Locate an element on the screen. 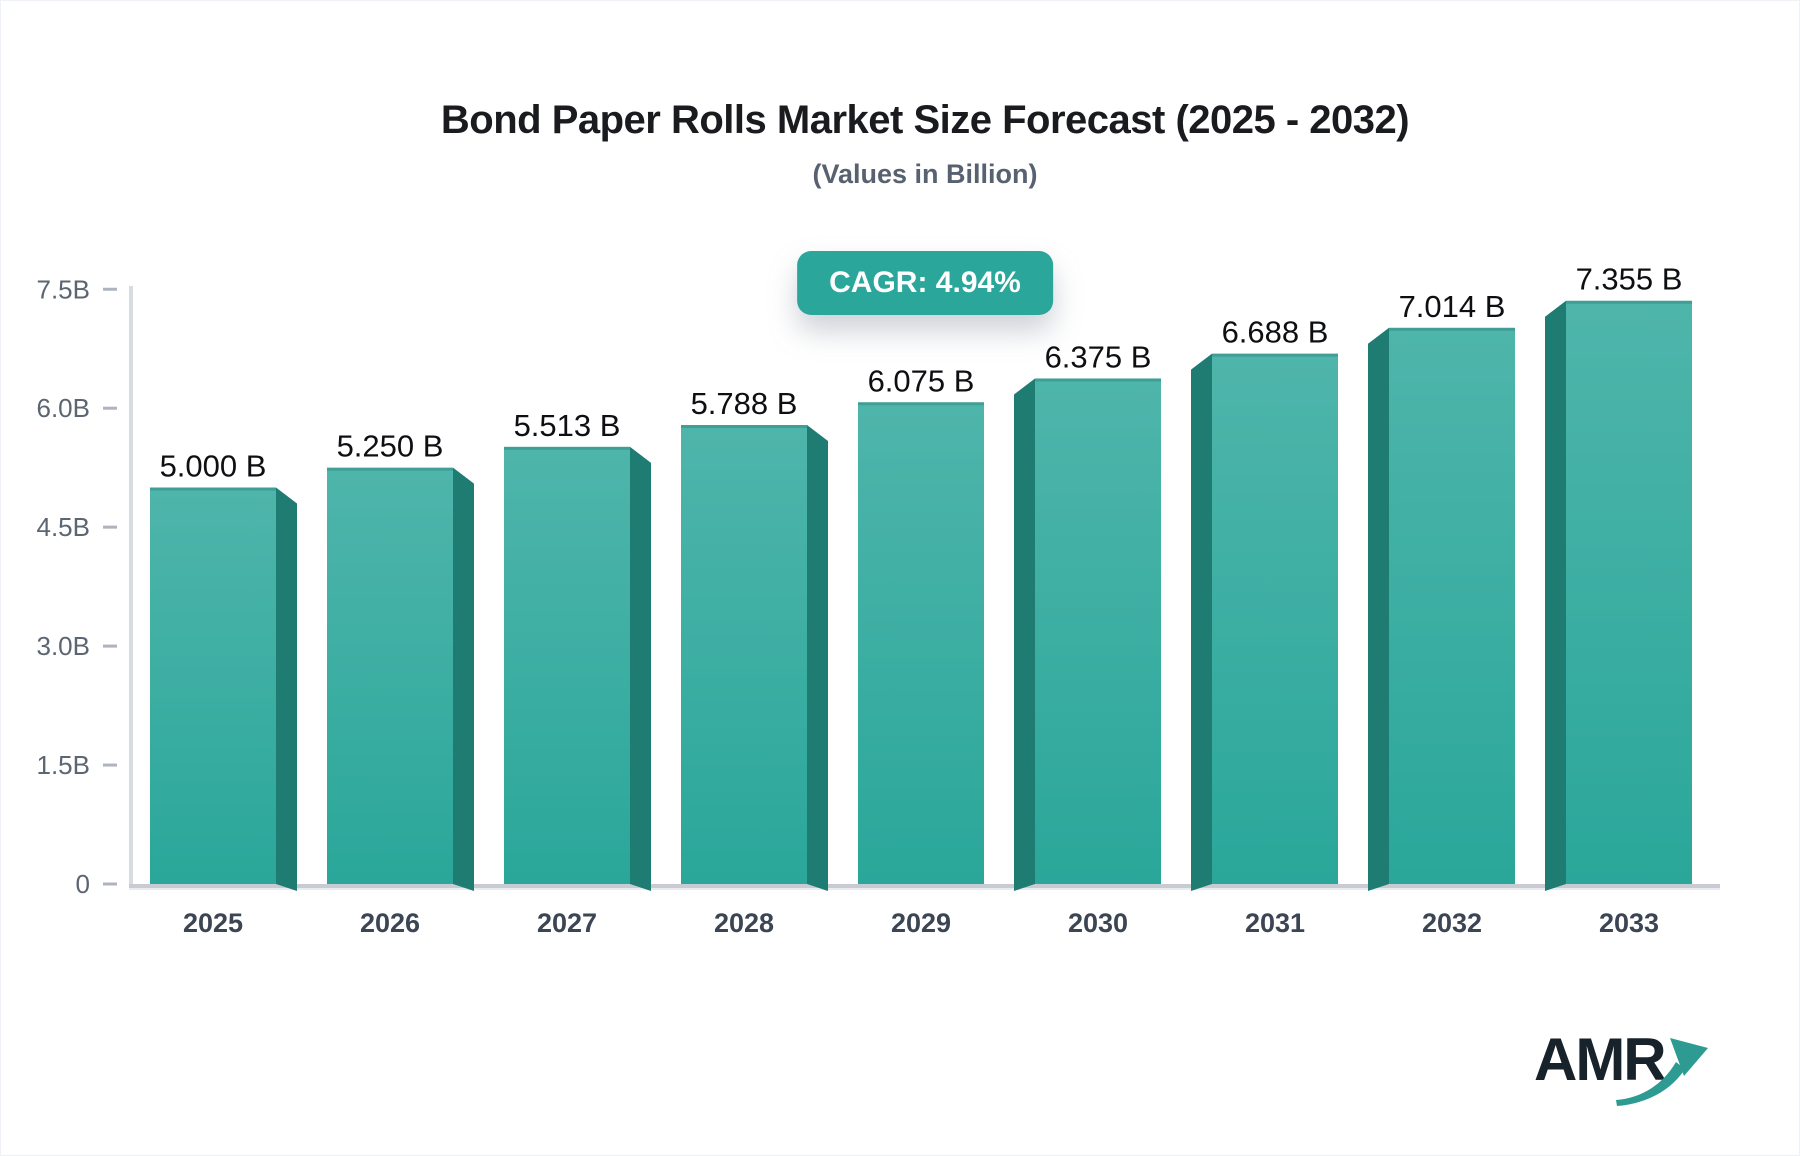 The height and width of the screenshot is (1156, 1800). x-tick-label-2025: 2025 is located at coordinates (213, 923).